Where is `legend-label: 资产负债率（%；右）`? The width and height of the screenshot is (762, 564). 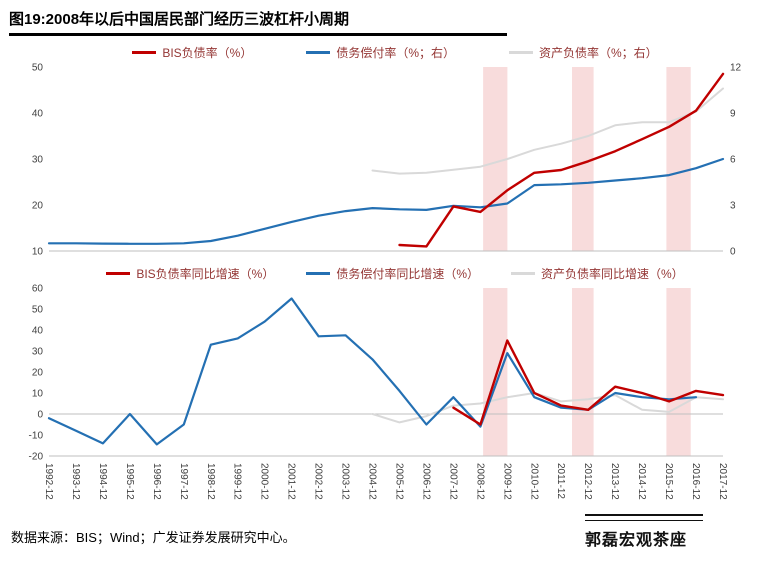 legend-label: 资产负债率（%；右） is located at coordinates (598, 53).